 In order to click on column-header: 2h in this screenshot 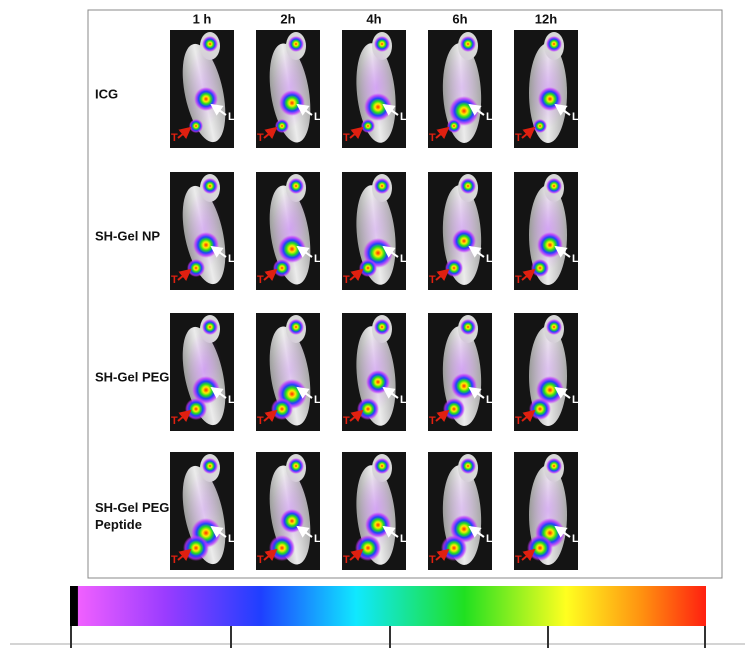, I will do `click(287, 18)`.